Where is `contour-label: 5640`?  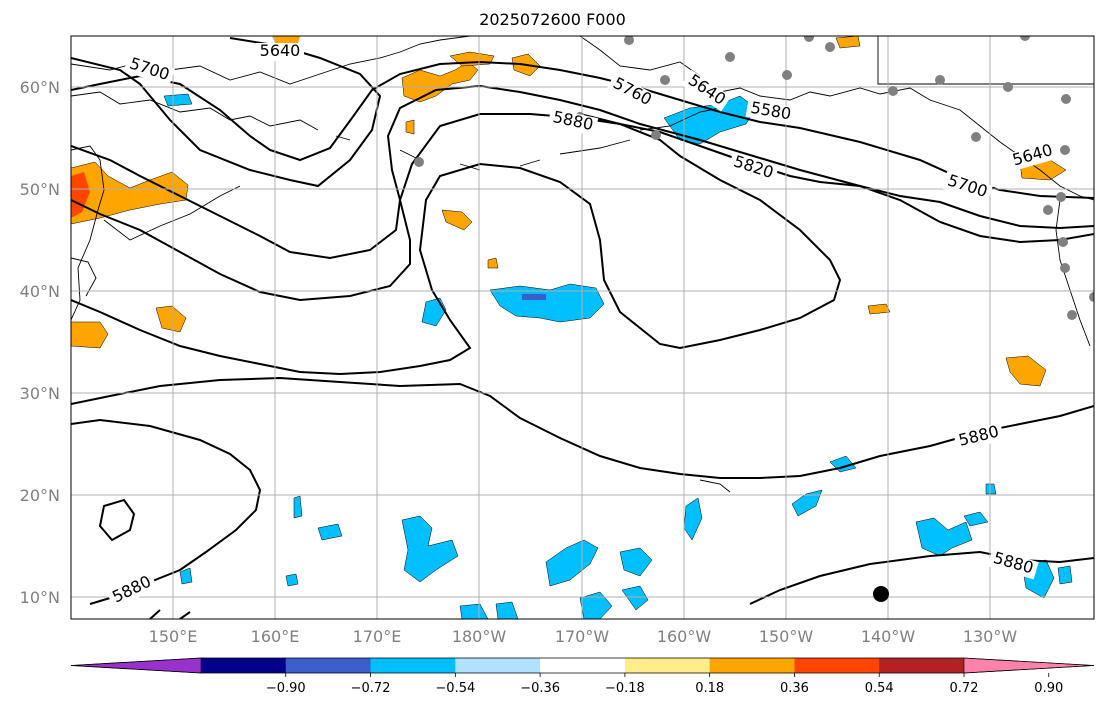 contour-label: 5640 is located at coordinates (280, 50).